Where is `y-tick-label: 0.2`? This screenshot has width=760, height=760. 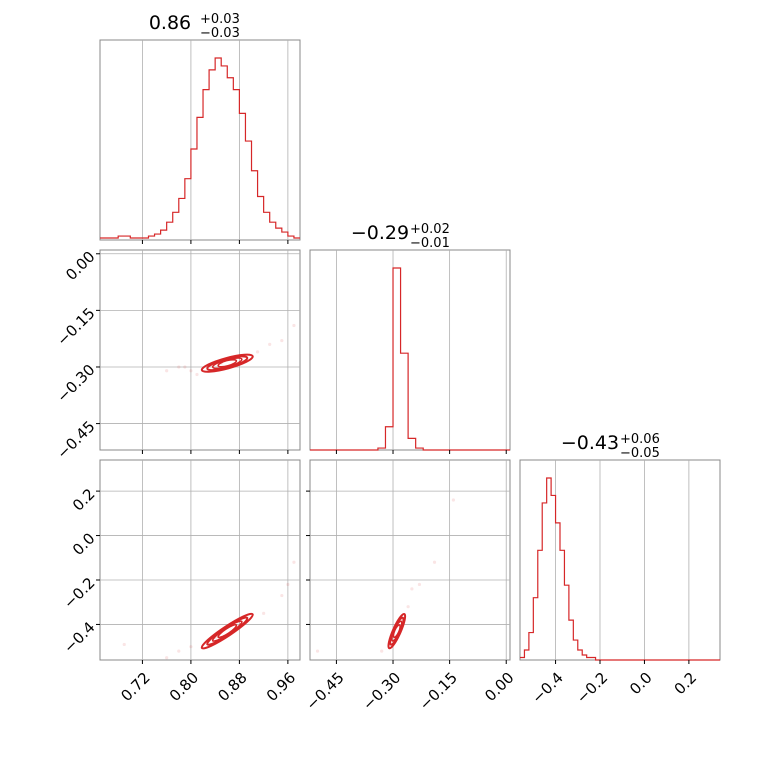
y-tick-label: 0.2 is located at coordinates (84, 500).